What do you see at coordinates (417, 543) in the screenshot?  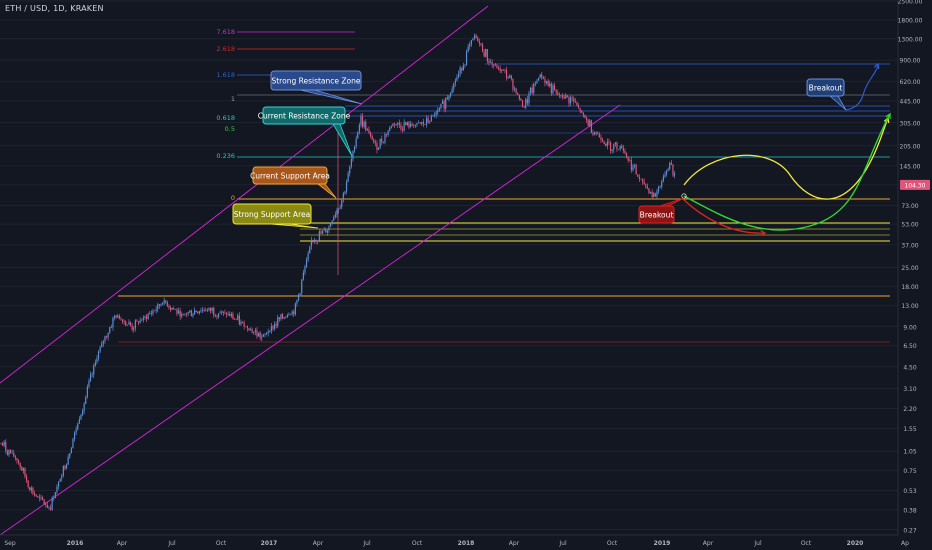 I see `x-tick-label: Oct` at bounding box center [417, 543].